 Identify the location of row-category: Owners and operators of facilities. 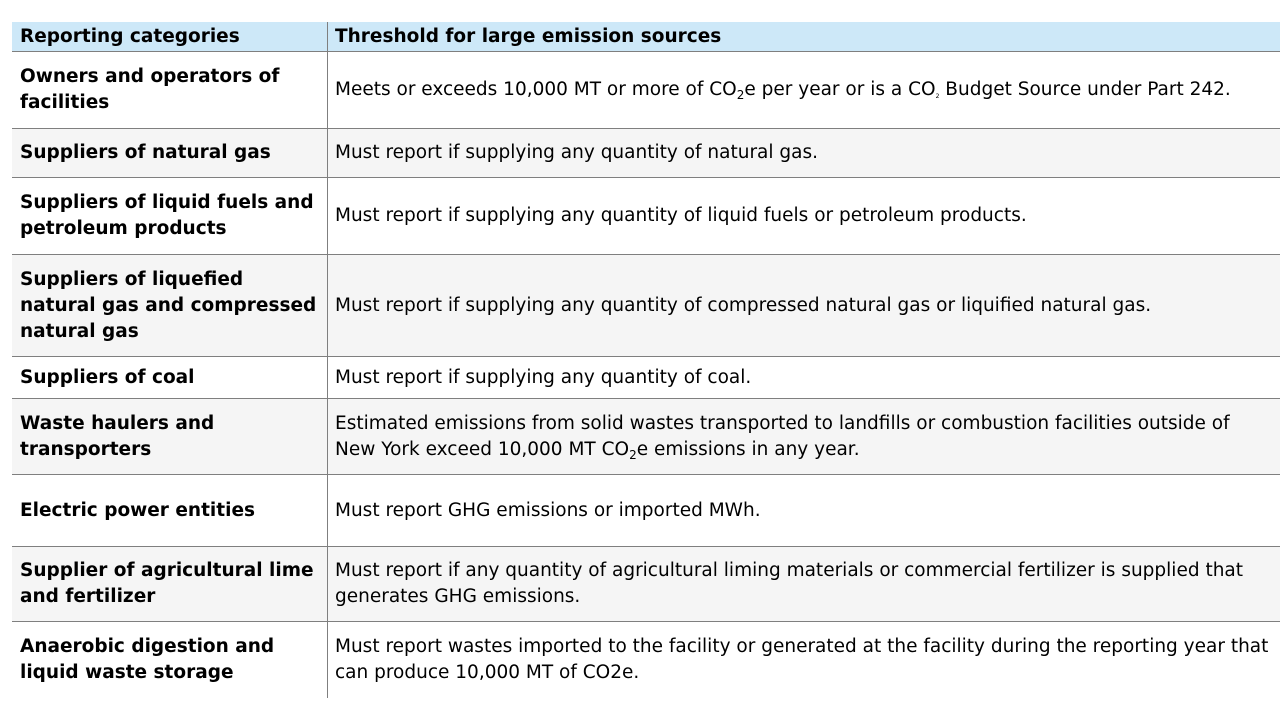
(170, 90).